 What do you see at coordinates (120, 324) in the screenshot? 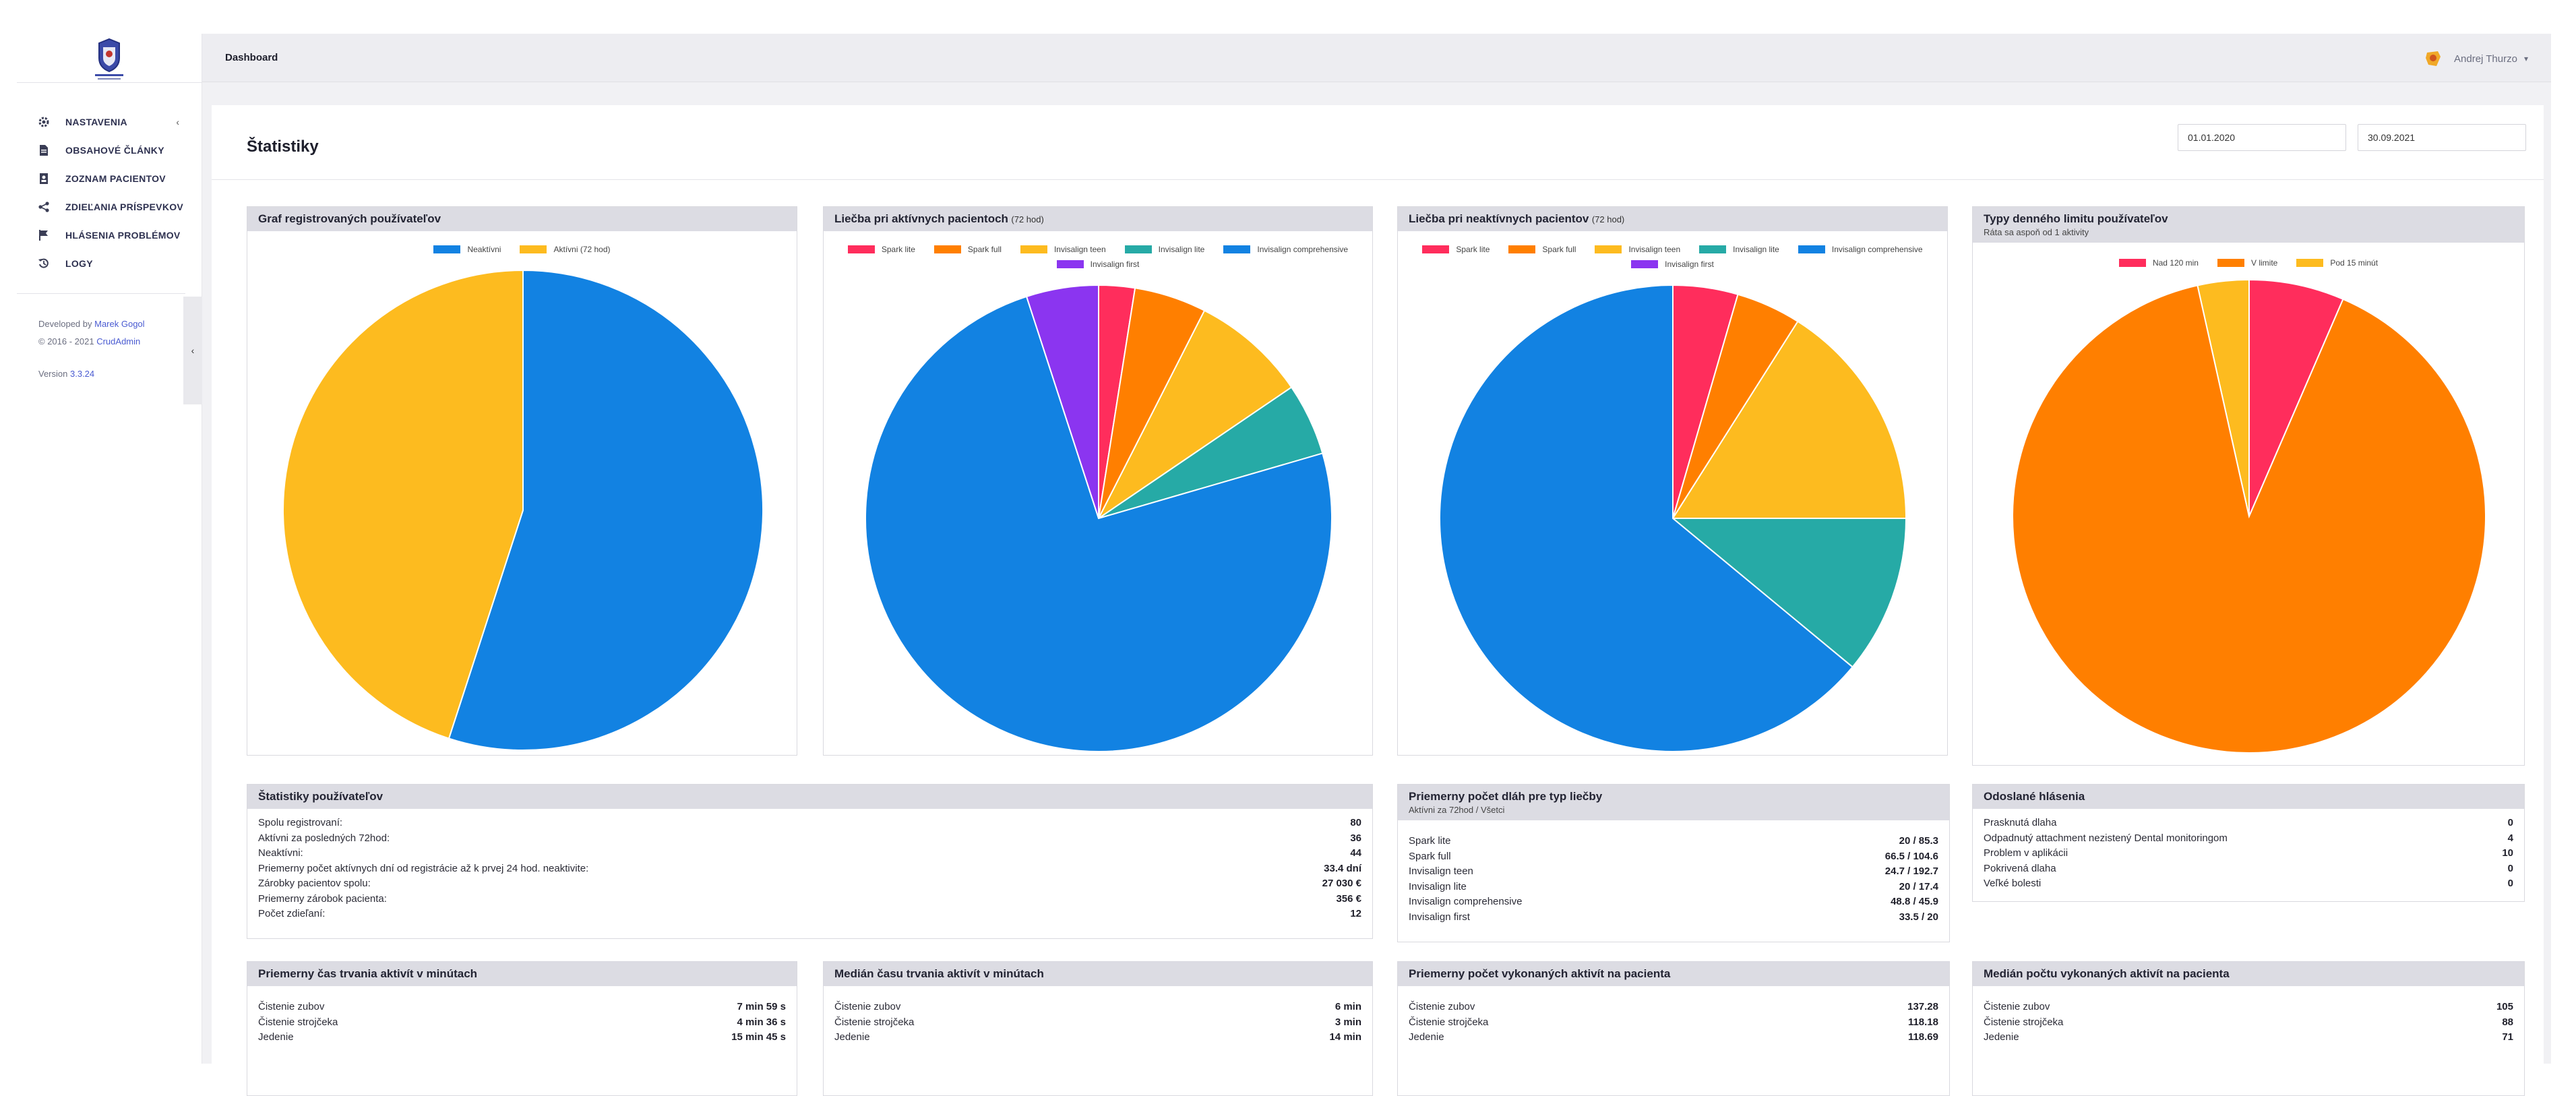
I see `developer-link: Marek Gogol` at bounding box center [120, 324].